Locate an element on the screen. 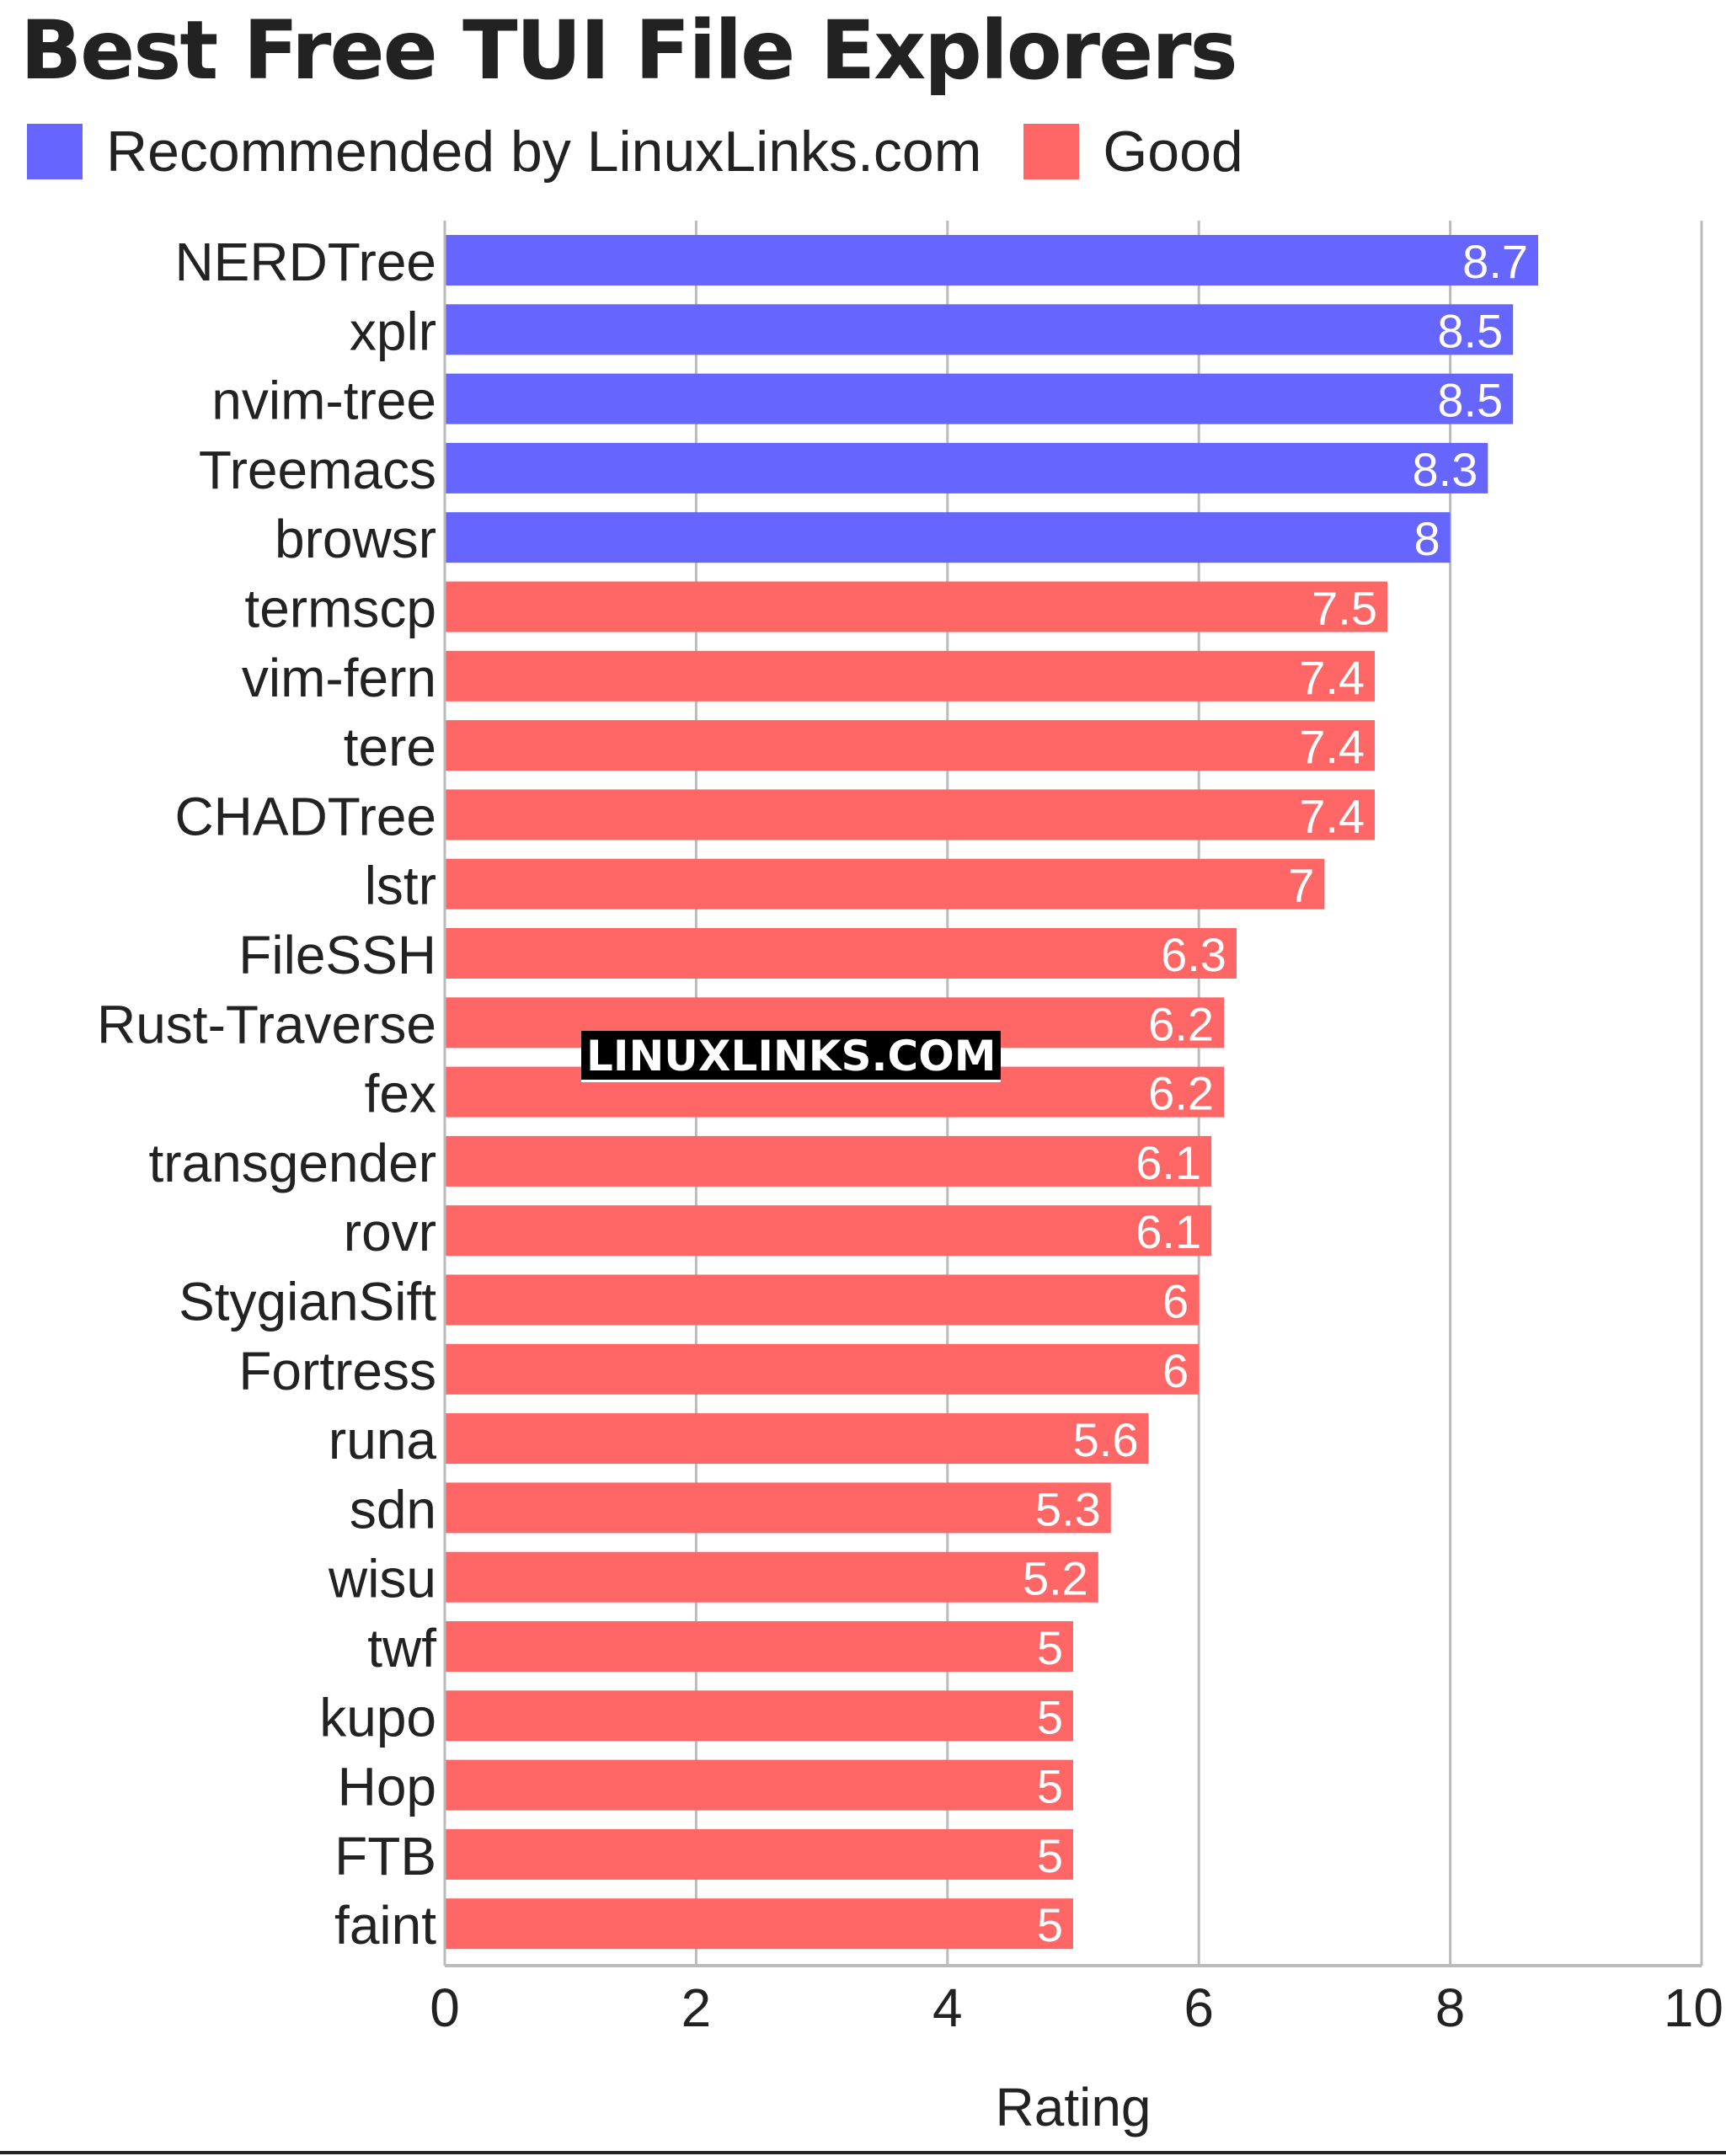  category-label: Rust-Traverse is located at coordinates (266, 1024).